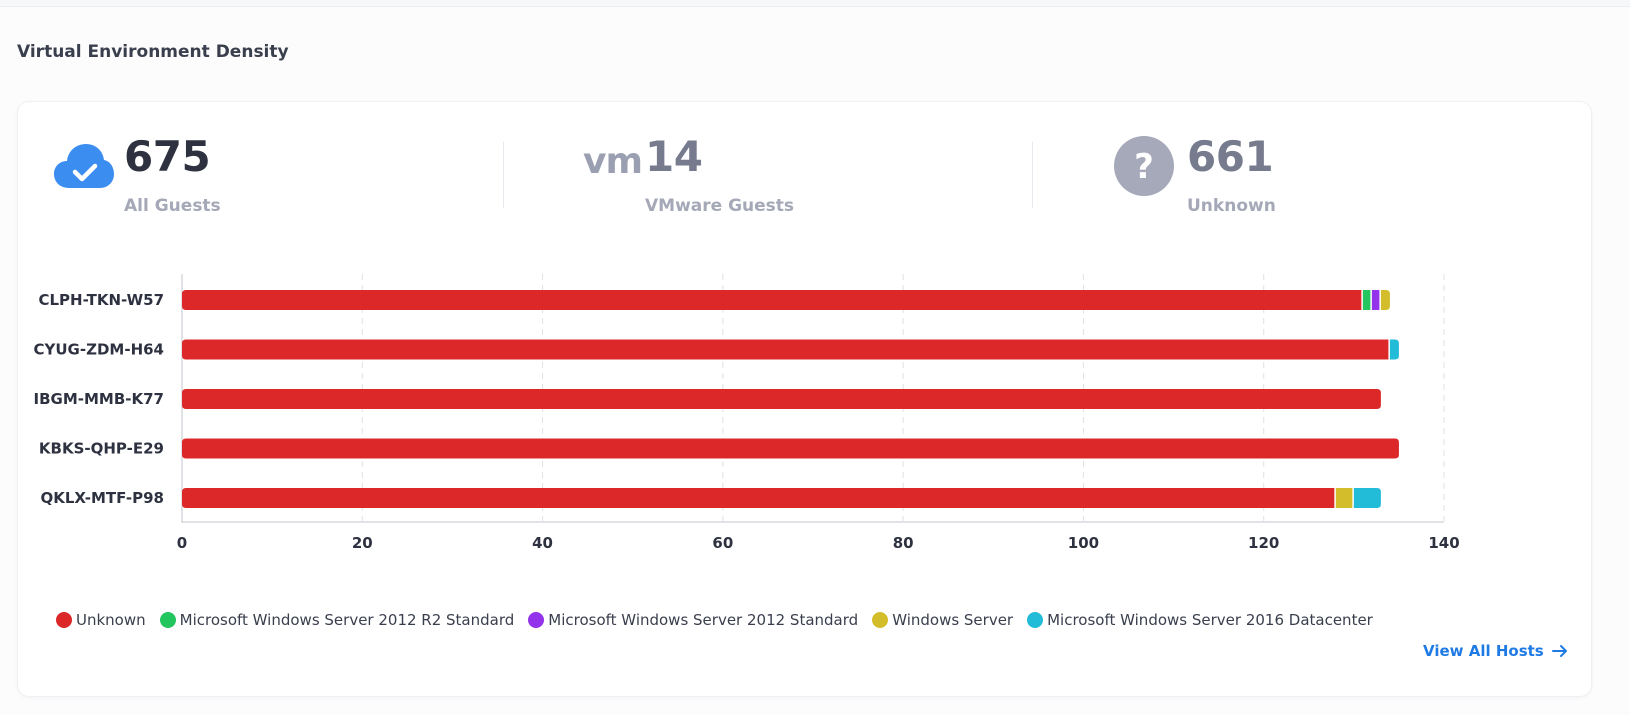 The width and height of the screenshot is (1630, 715). Describe the element at coordinates (167, 156) in the screenshot. I see `stat-value: 675` at that location.